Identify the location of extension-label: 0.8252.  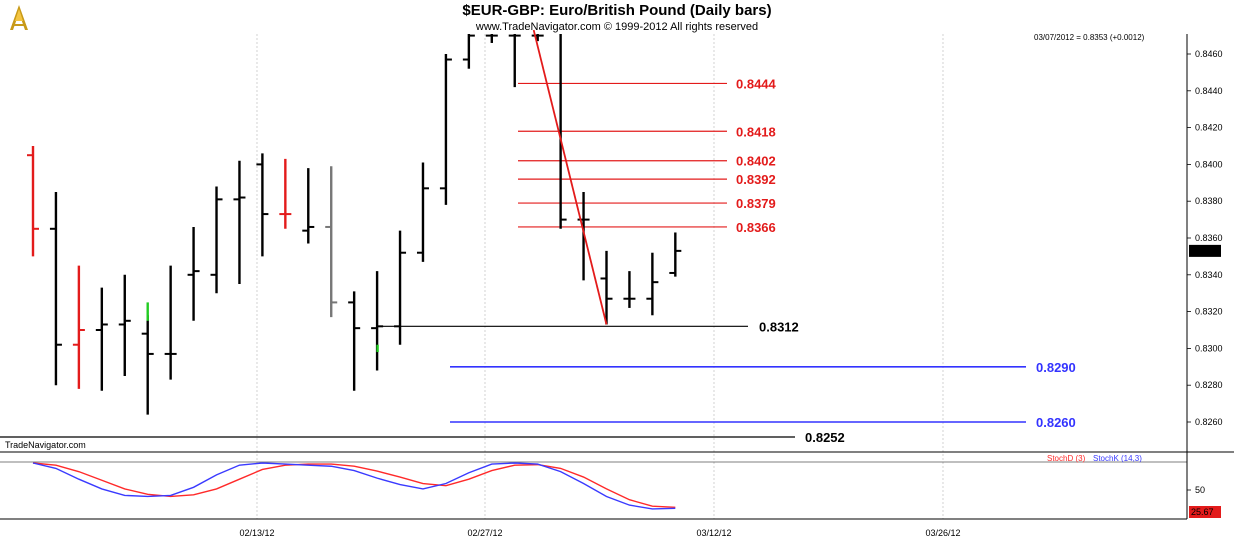
(825, 437).